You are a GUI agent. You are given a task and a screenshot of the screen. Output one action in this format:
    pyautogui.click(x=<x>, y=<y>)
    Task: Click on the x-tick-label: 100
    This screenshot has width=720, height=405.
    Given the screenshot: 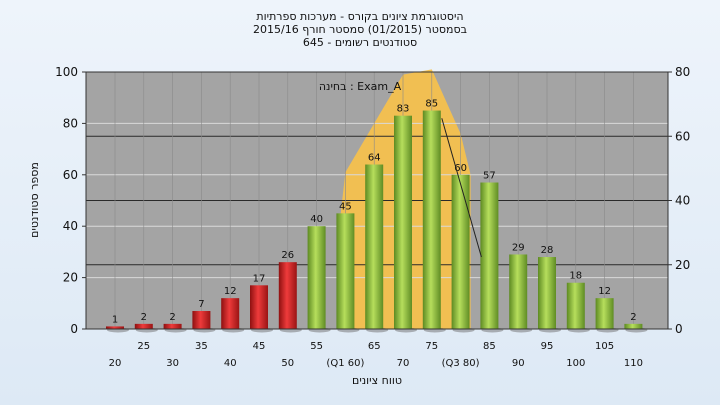 What is the action you would take?
    pyautogui.click(x=575, y=363)
    